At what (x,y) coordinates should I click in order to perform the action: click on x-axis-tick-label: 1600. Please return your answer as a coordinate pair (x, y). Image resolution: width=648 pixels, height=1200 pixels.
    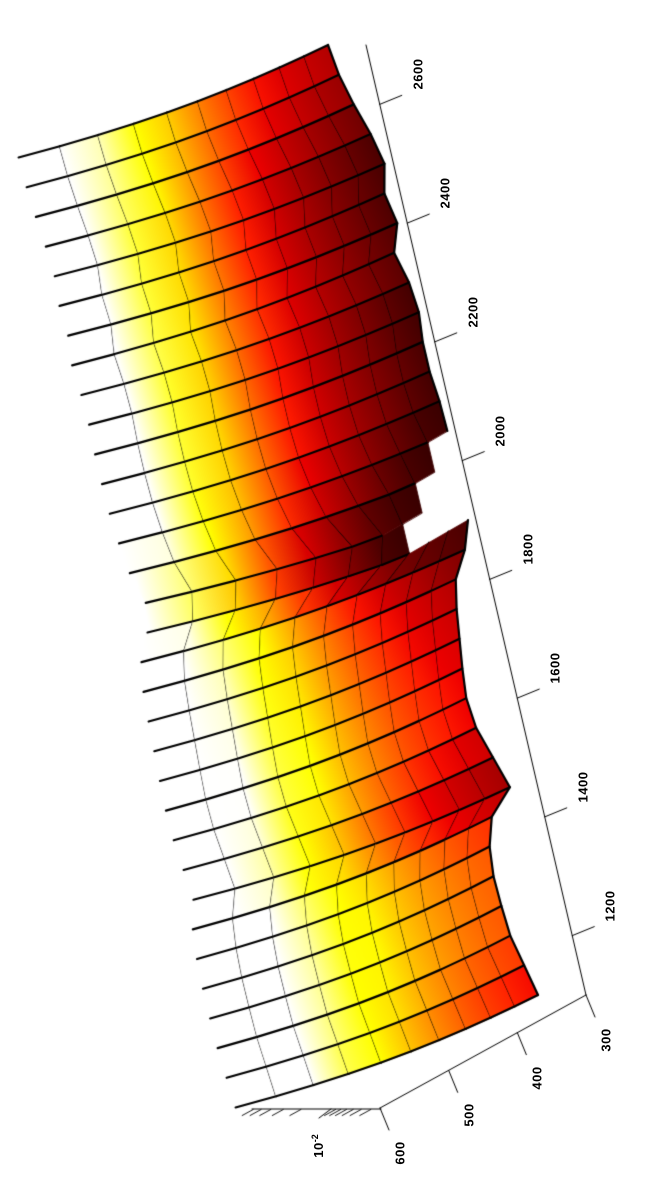
    Looking at the image, I should click on (555, 668).